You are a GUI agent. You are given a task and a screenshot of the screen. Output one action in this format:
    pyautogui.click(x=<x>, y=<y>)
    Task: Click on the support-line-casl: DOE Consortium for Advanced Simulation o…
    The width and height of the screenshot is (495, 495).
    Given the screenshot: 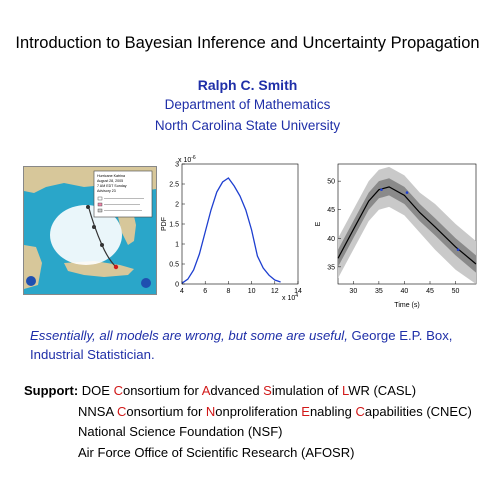 What is the action you would take?
    pyautogui.click(x=249, y=390)
    